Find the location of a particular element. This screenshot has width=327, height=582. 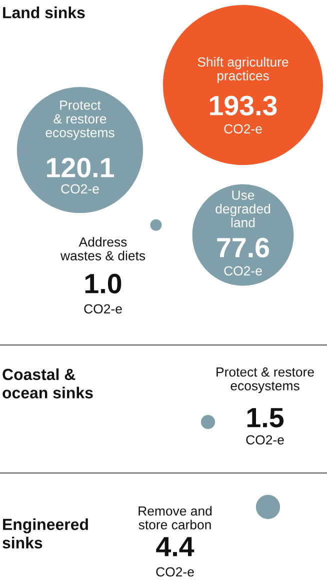

data-label: 1.0 is located at coordinates (103, 284).